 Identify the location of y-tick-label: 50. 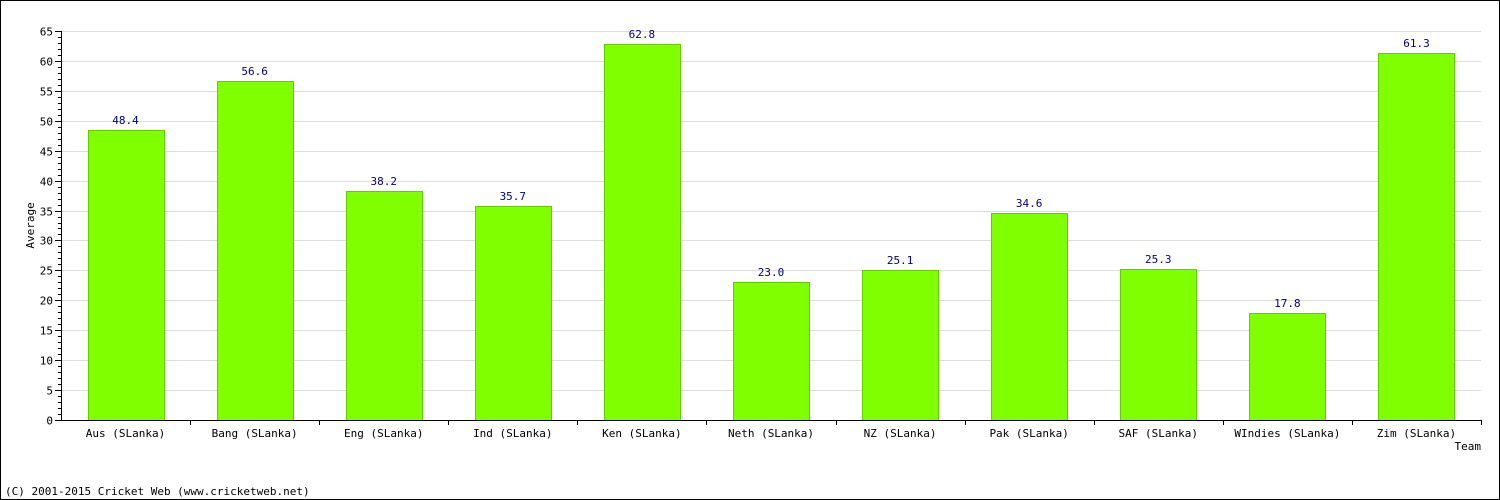
(46, 122).